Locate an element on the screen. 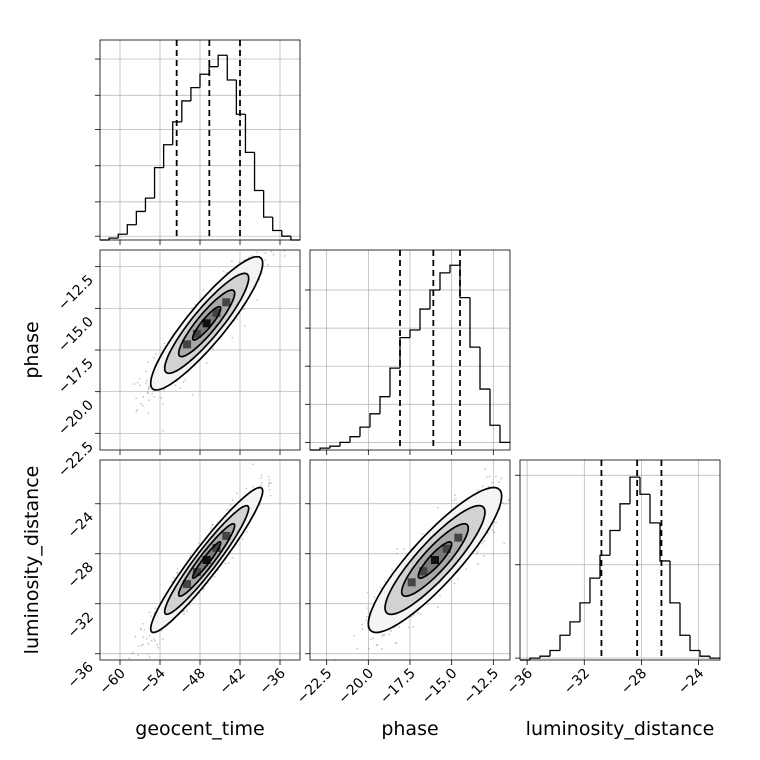 This screenshot has width=760, height=760. hist-phase-frame is located at coordinates (410, 350).